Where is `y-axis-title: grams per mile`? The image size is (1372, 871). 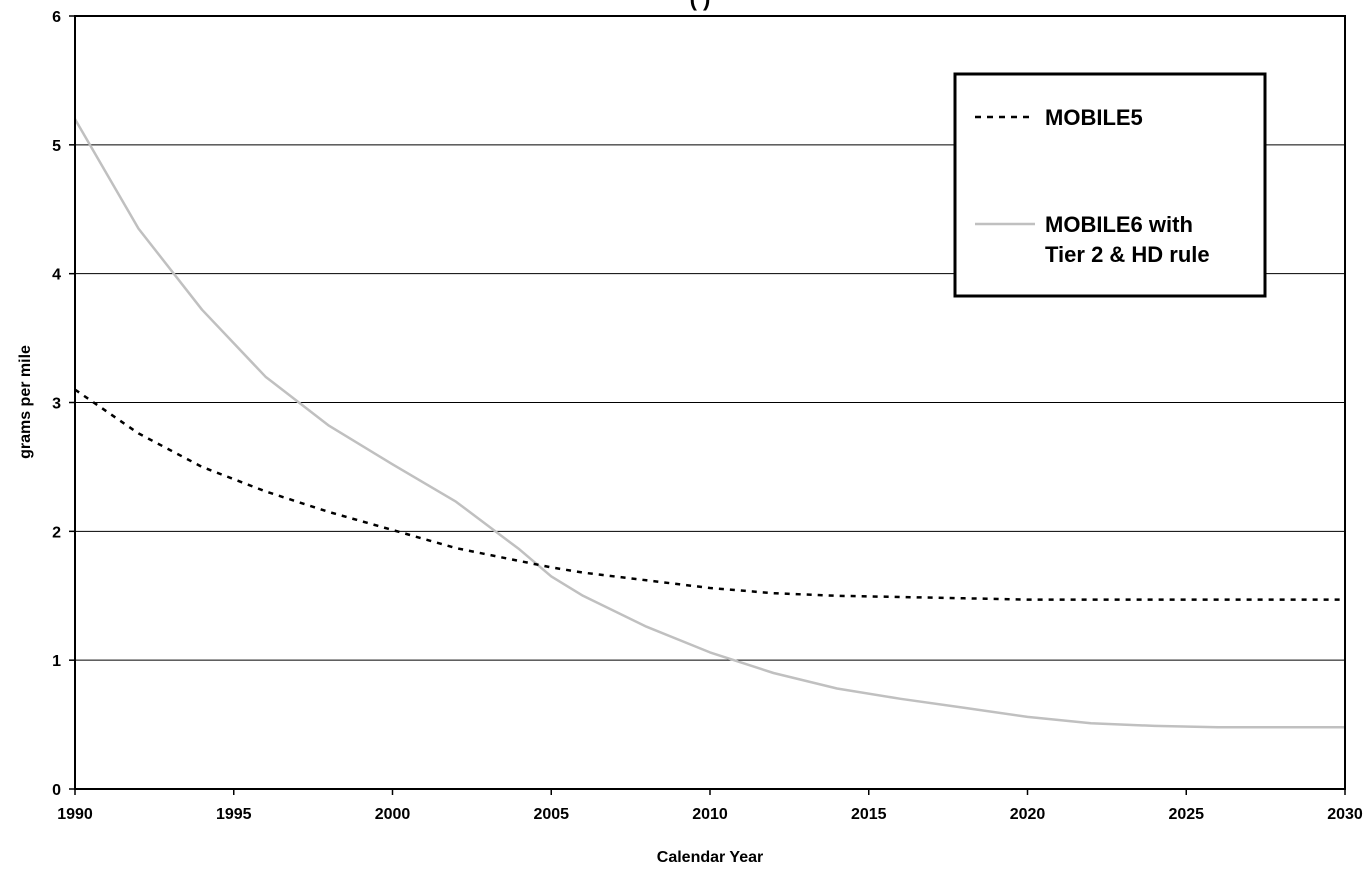 y-axis-title: grams per mile is located at coordinates (25, 402).